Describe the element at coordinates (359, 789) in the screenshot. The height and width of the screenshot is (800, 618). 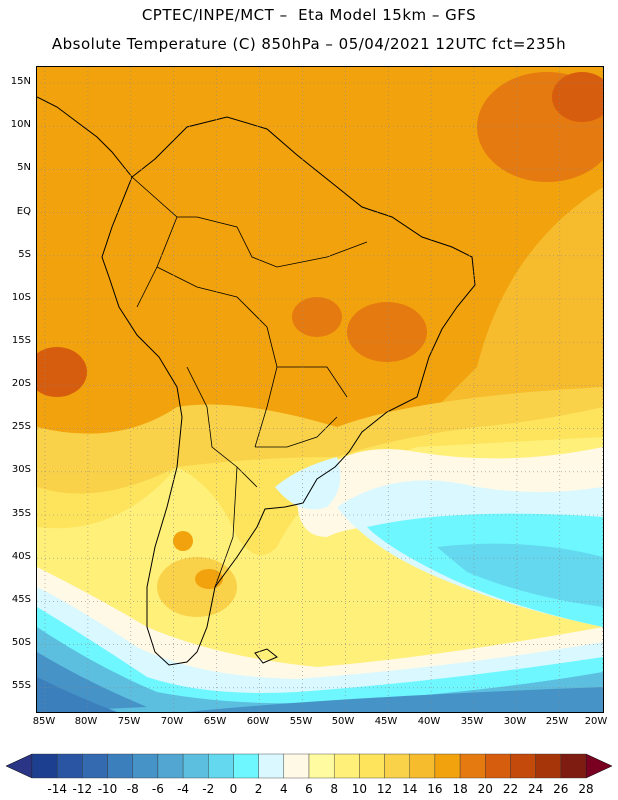
I see `colorbar-label: 10` at that location.